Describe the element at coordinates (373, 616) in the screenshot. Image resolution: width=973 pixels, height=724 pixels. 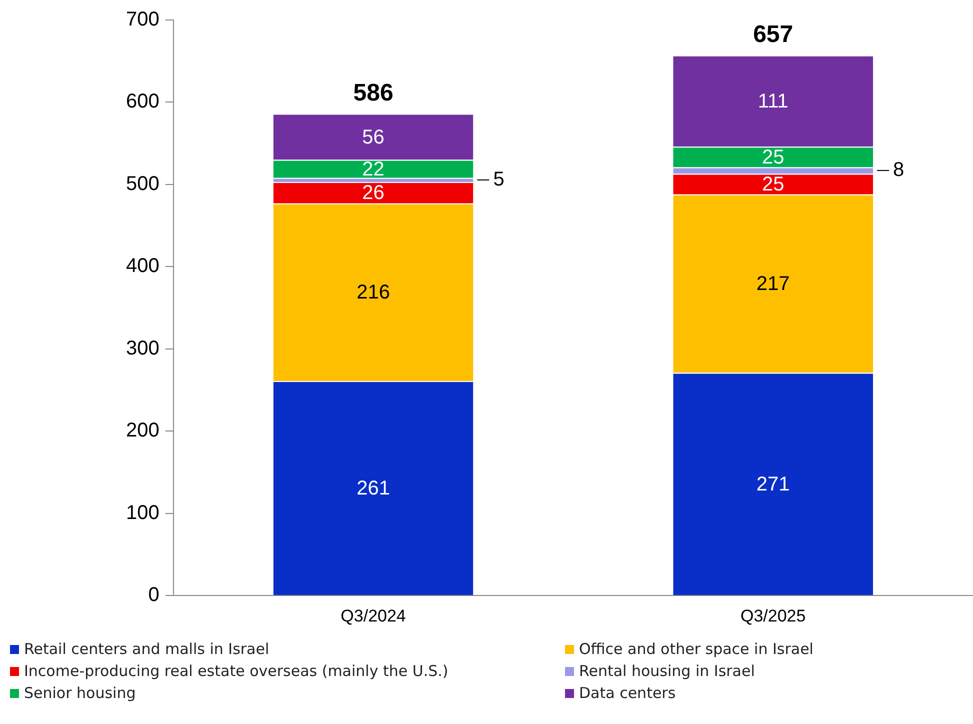
I see `x-tick-label: Q3/2024` at that location.